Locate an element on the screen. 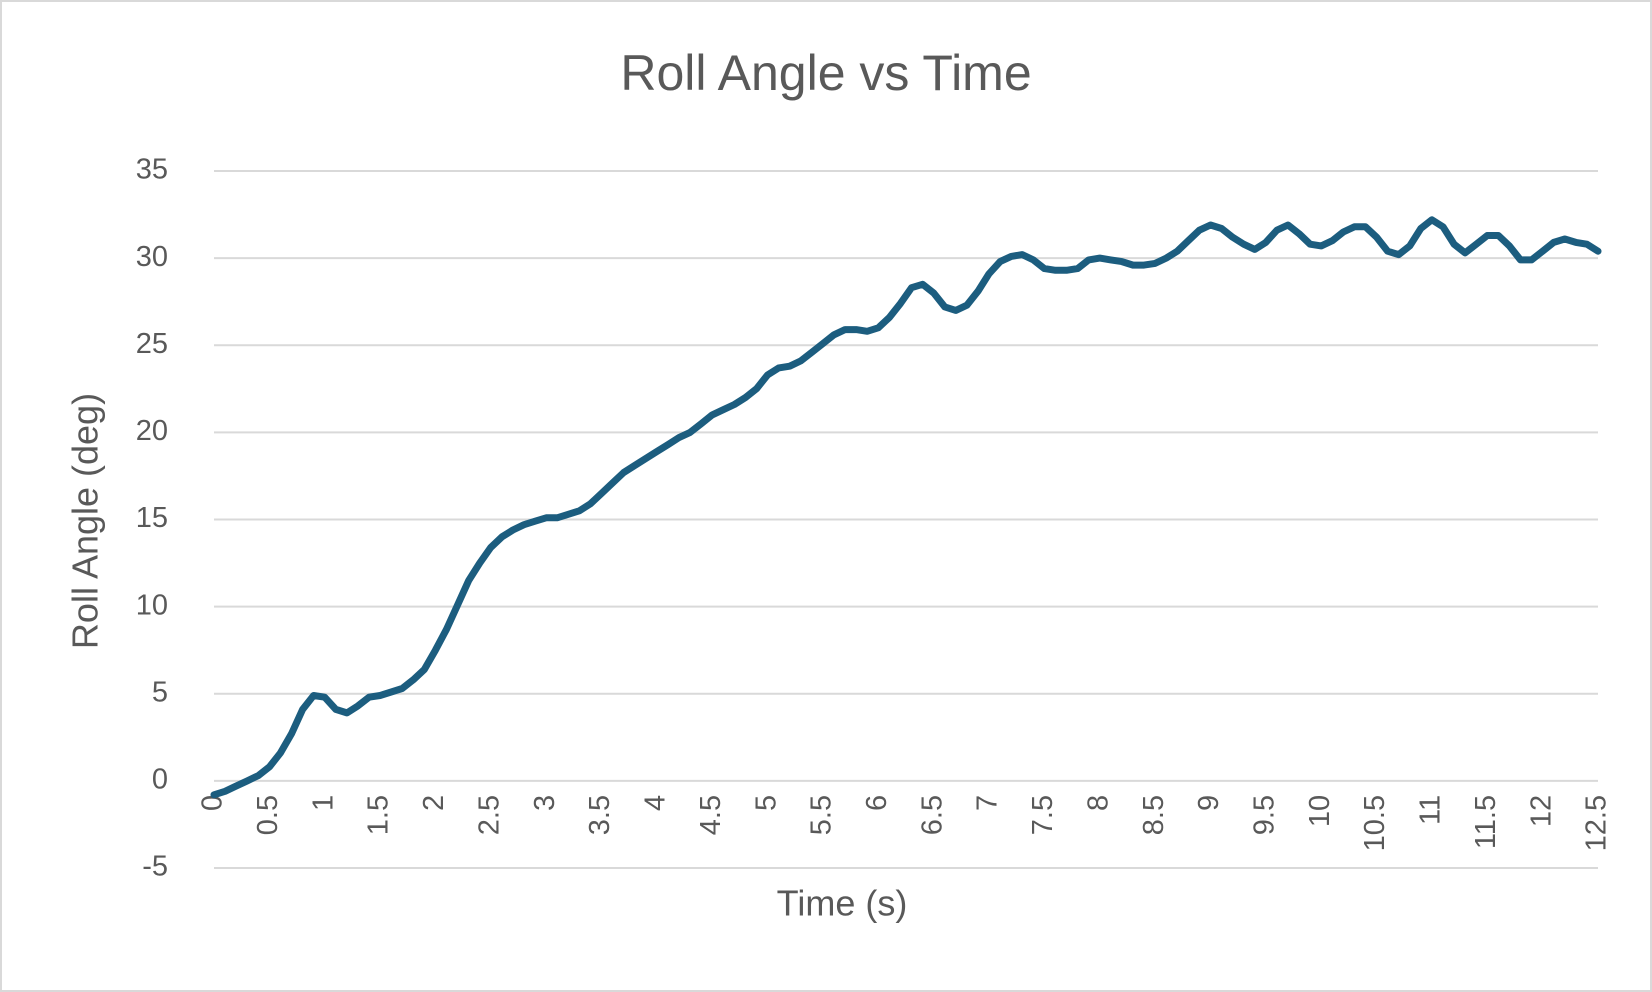 This screenshot has height=992, width=1652. x-tick-label: 12 is located at coordinates (1541, 811).